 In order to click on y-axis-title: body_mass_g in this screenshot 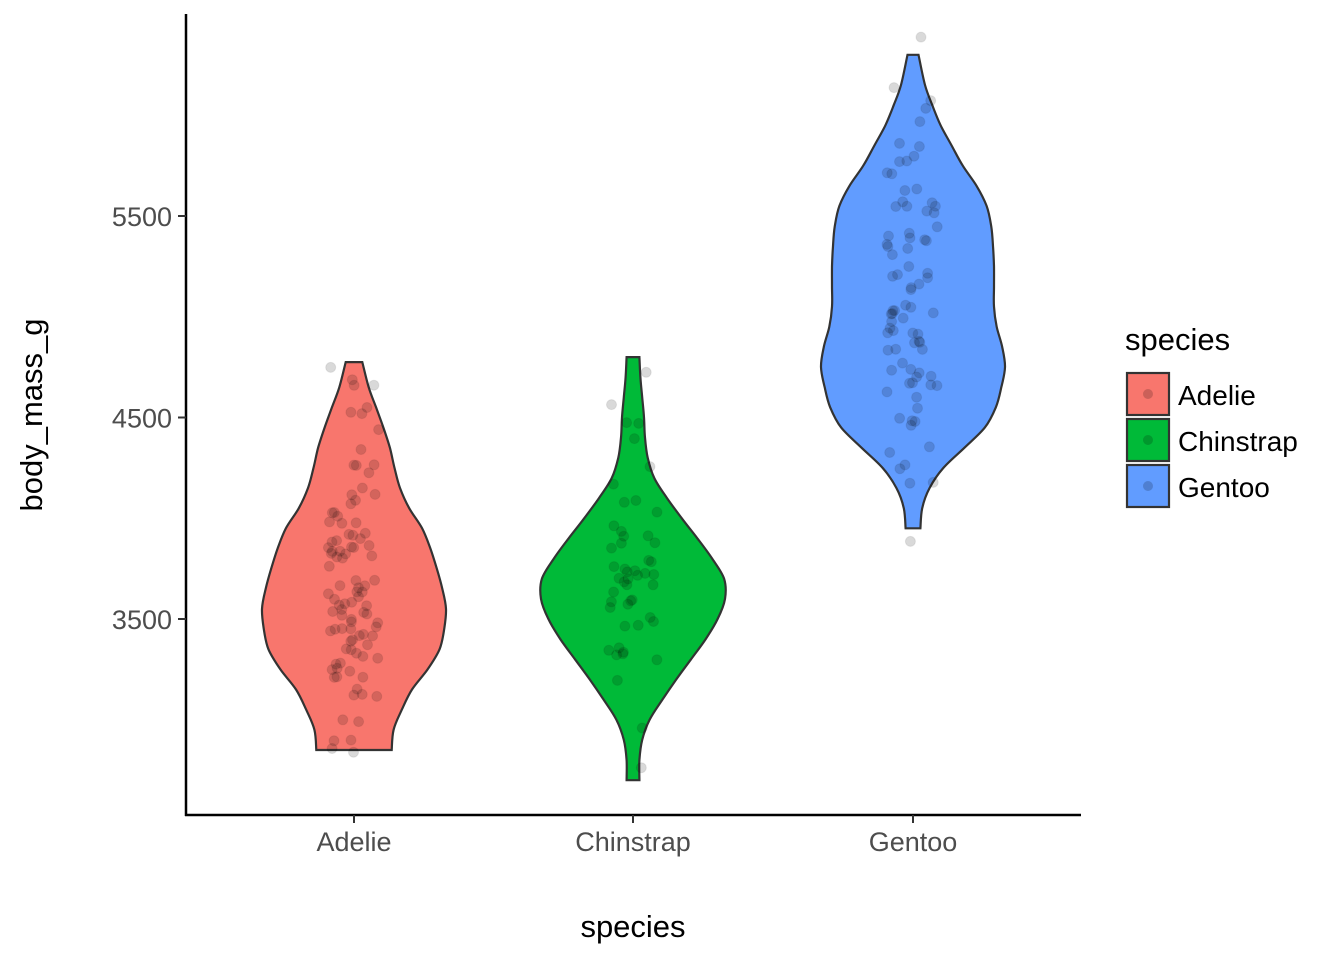, I will do `click(31, 414)`.